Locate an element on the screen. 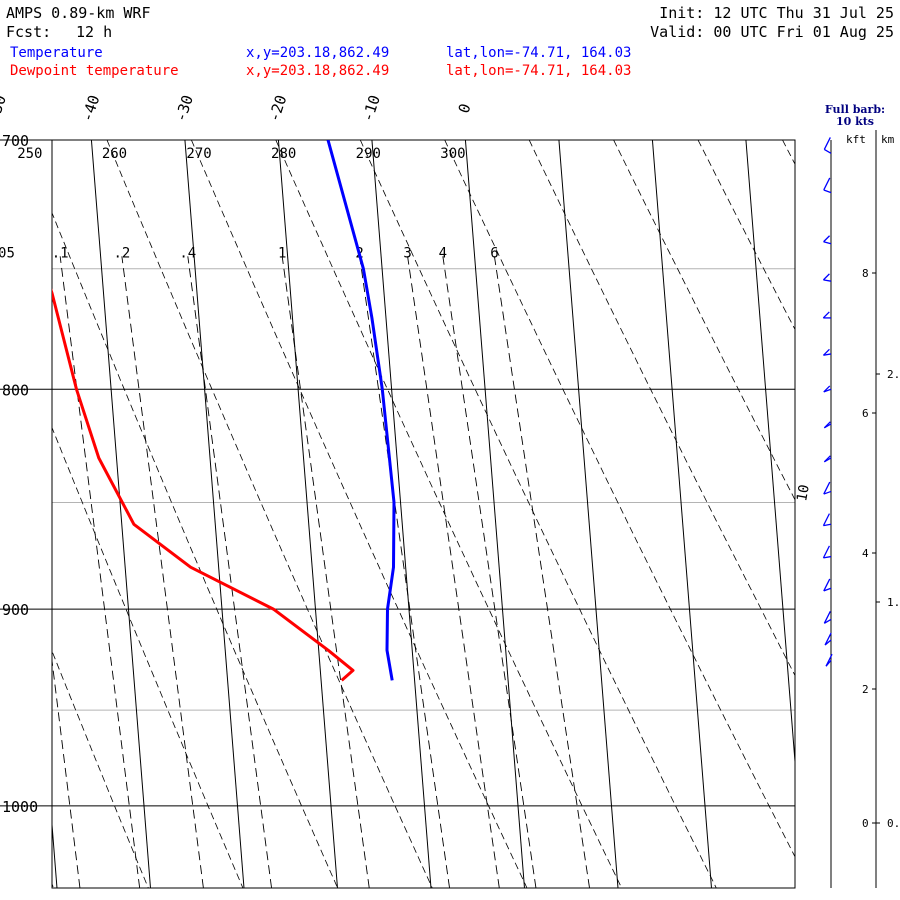  adiabat-label: 290 is located at coordinates (368, 154).